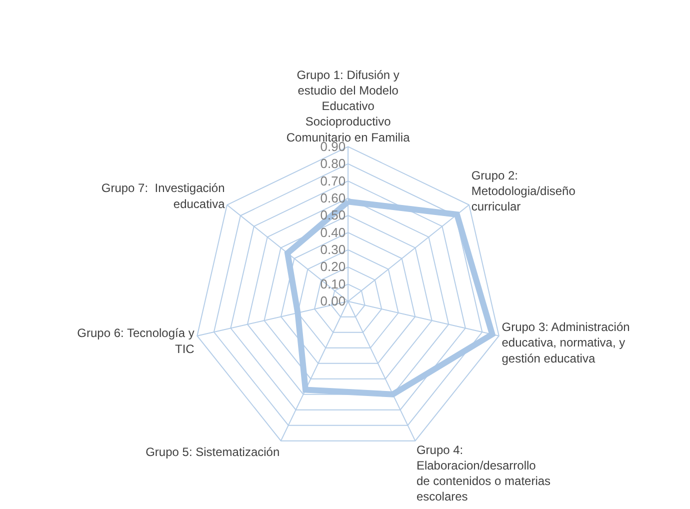 The height and width of the screenshot is (509, 690). I want to click on spoke-label: Grupo 4: Elaboracion/desarrollo de contenidos o materias escolares, so click(483, 473).